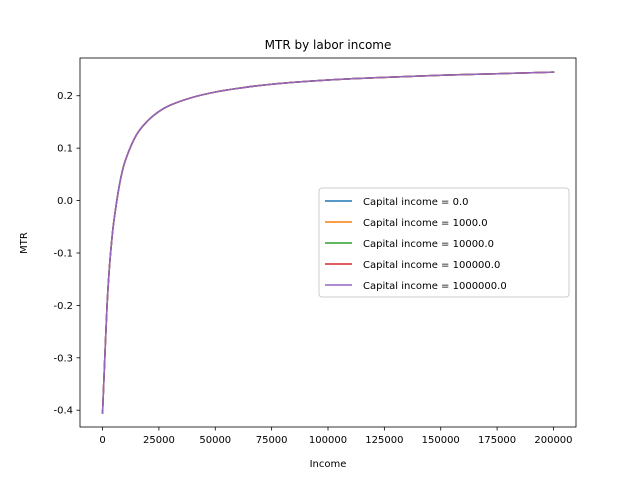  What do you see at coordinates (65, 201) in the screenshot?
I see `y-tick-label: 0.0` at bounding box center [65, 201].